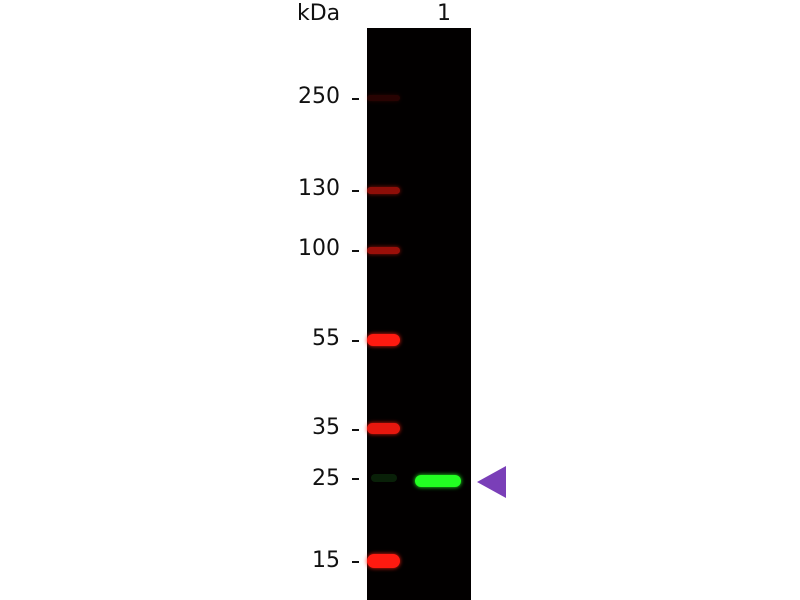 This screenshot has height=600, width=800. I want to click on kda-axis-label: kDa, so click(319, 13).